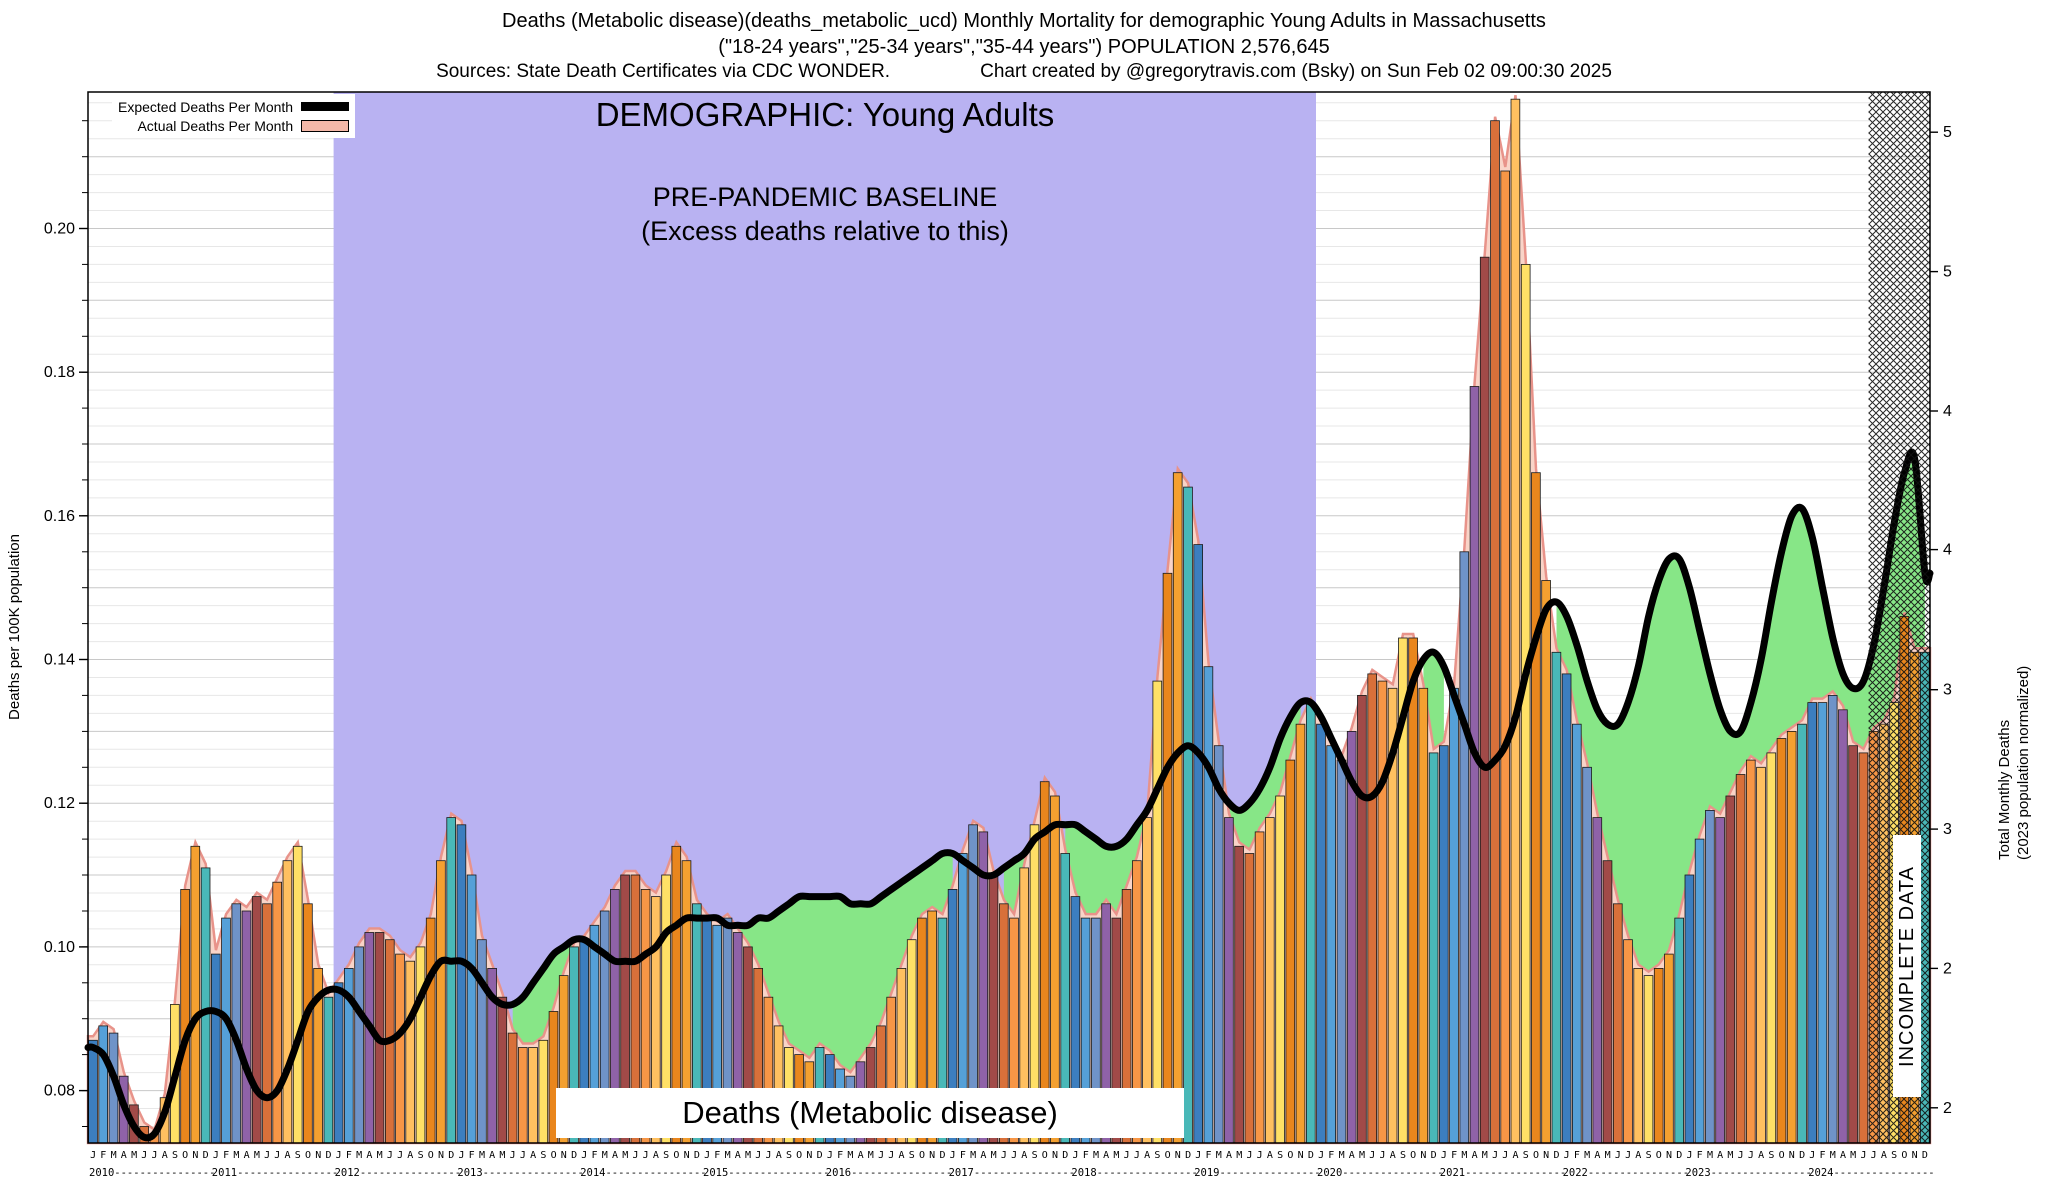 This screenshot has height=1200, width=2048. Describe the element at coordinates (14, 627) in the screenshot. I see `left-axis-title: Deaths per 100K population` at that location.